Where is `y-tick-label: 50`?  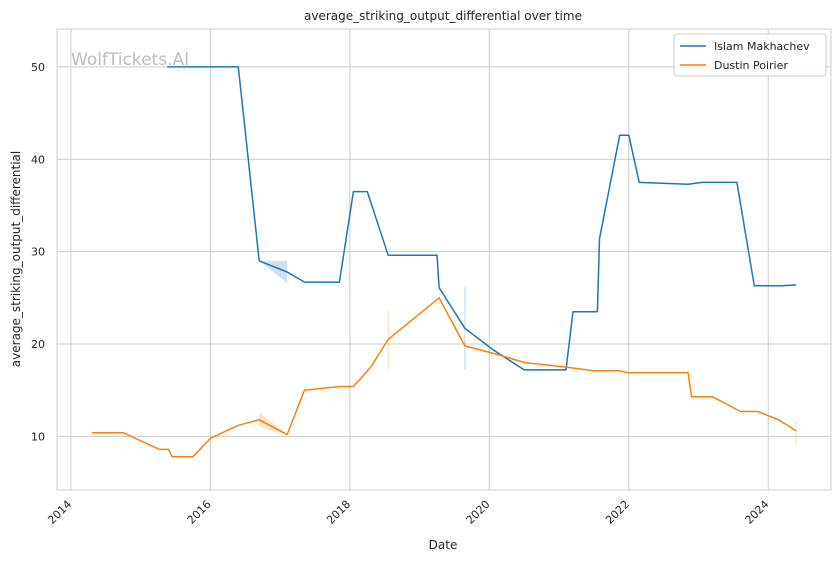
y-tick-label: 50 is located at coordinates (38, 67).